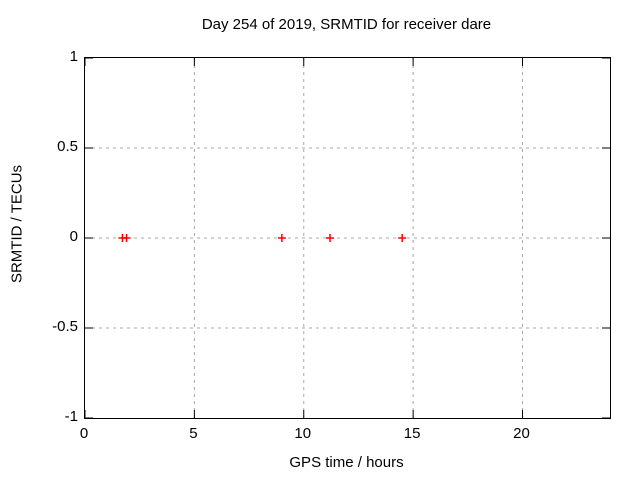 This screenshot has width=640, height=480. I want to click on y-tick-label: -0.5, so click(65, 326).